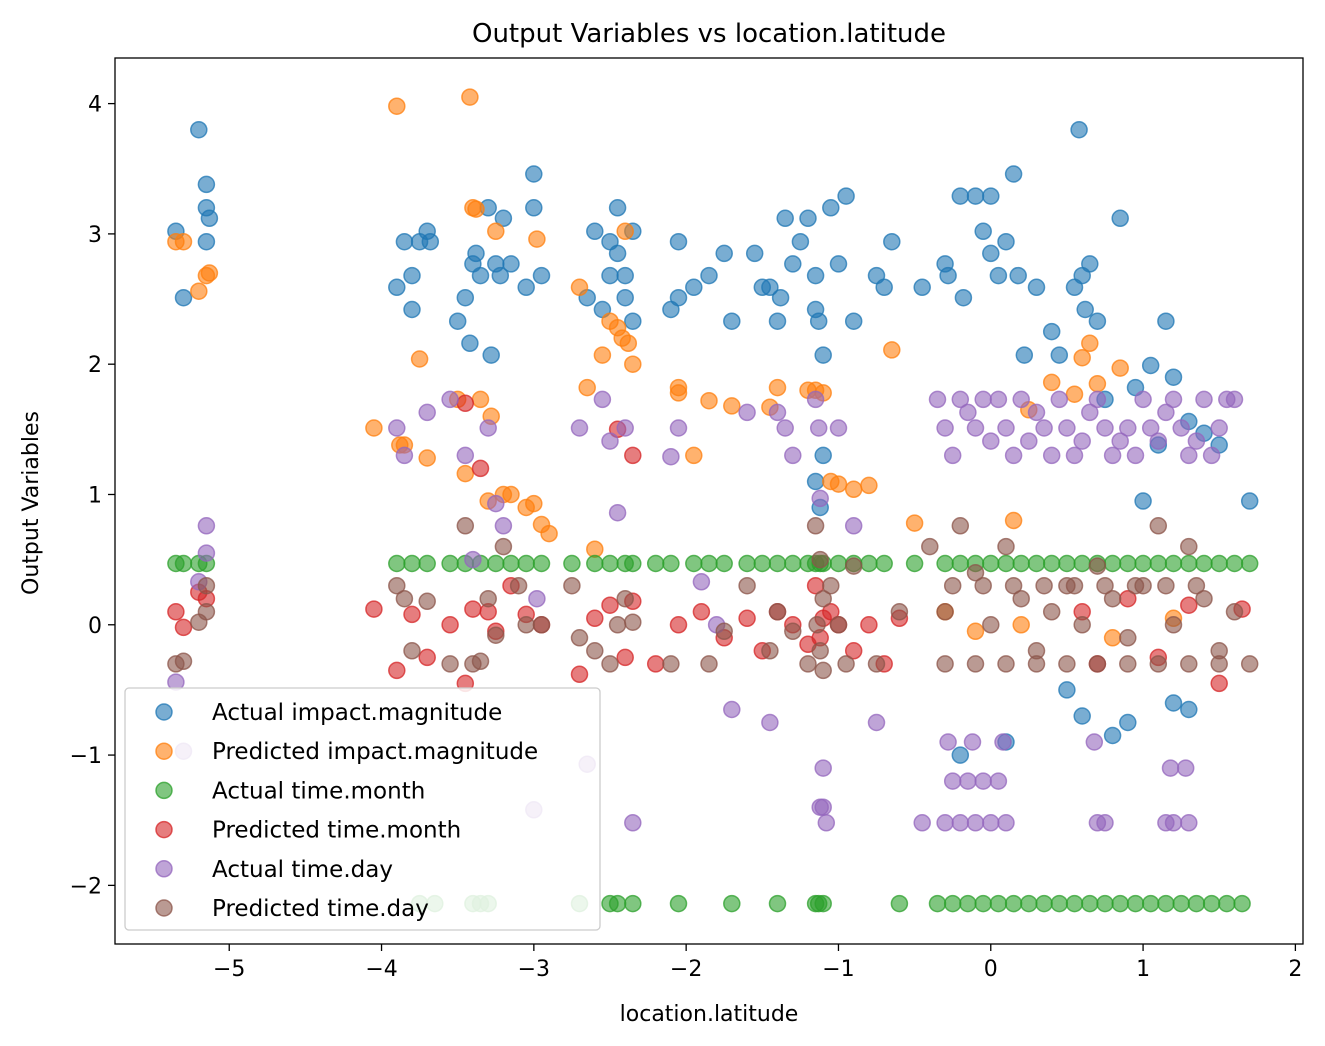  I want to click on legend-box, so click(362, 809).